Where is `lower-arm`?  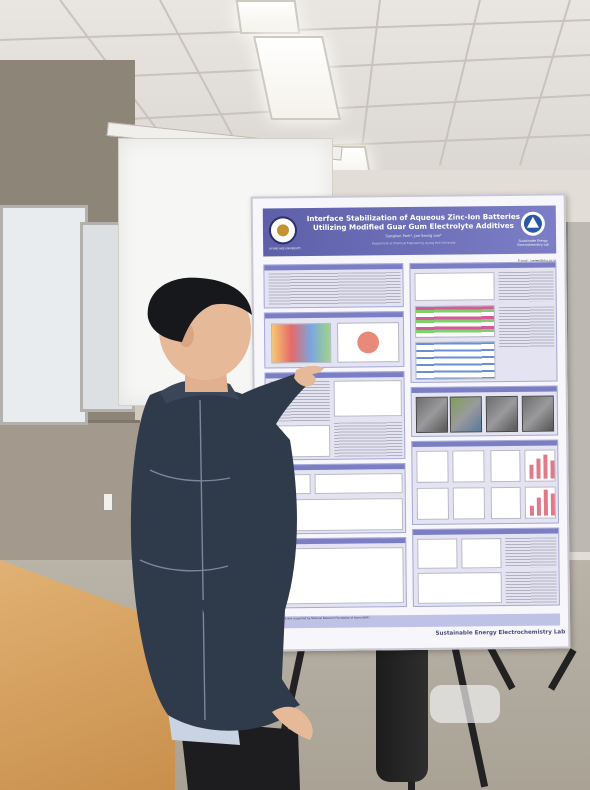
lower-arm is located at coordinates (250, 657).